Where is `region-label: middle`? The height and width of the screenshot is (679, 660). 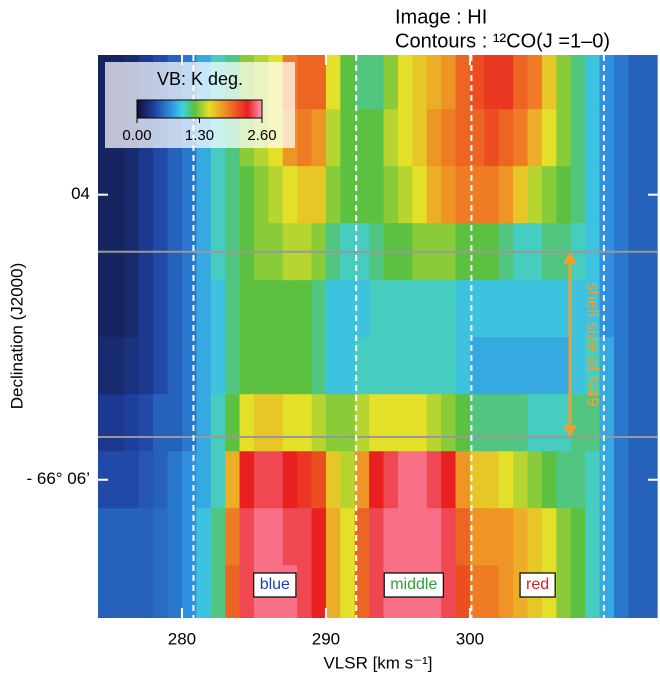
region-label: middle is located at coordinates (413, 584).